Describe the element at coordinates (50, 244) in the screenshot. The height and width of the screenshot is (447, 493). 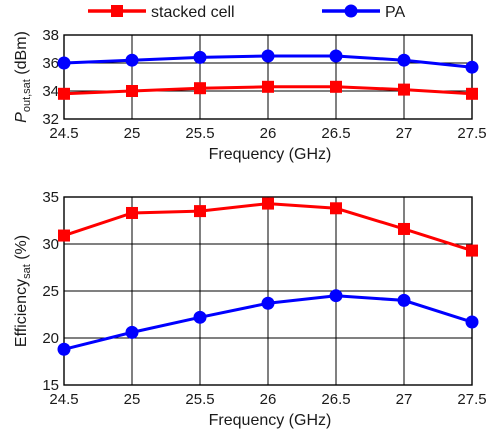
I see `y-tick-label: 30` at that location.